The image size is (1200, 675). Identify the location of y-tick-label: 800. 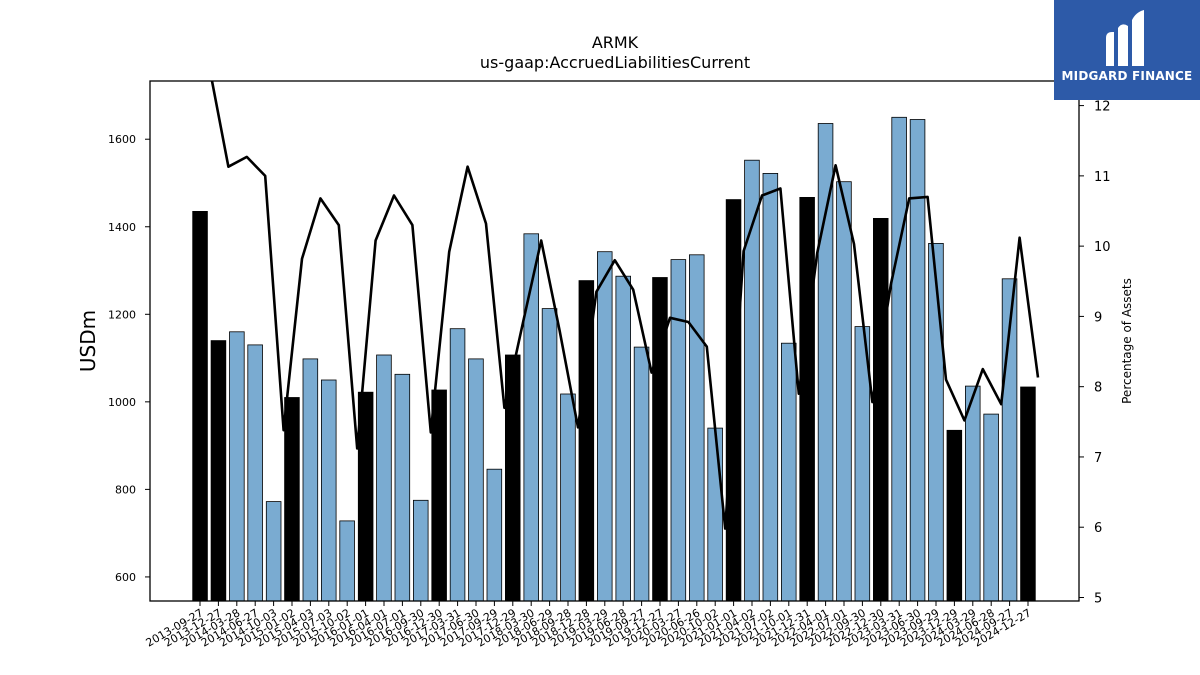
(125, 489).